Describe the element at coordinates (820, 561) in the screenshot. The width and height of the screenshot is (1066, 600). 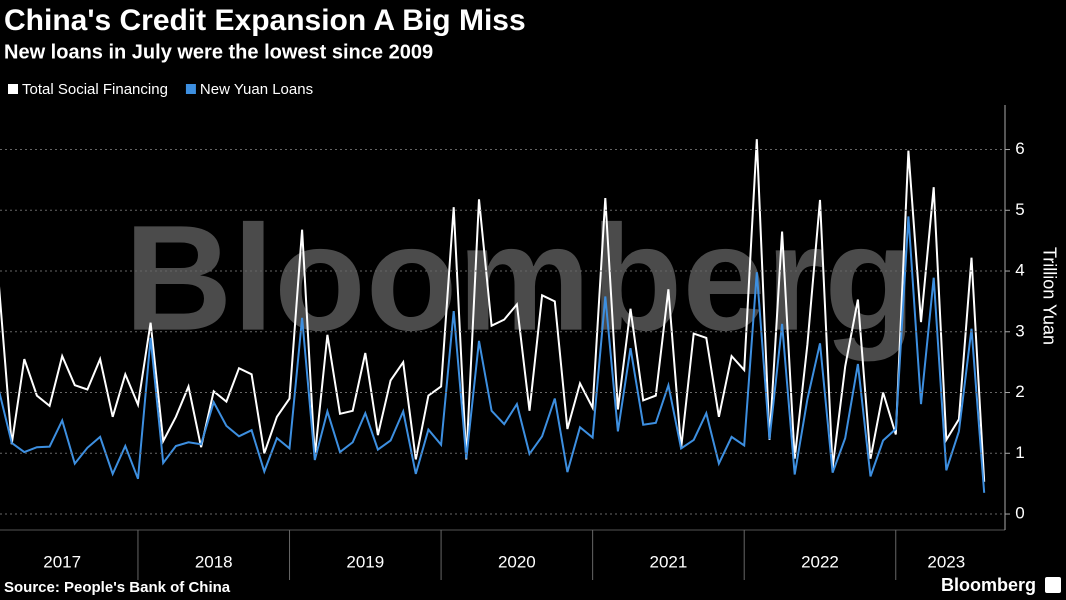
I see `x-tick-label: 2022` at that location.